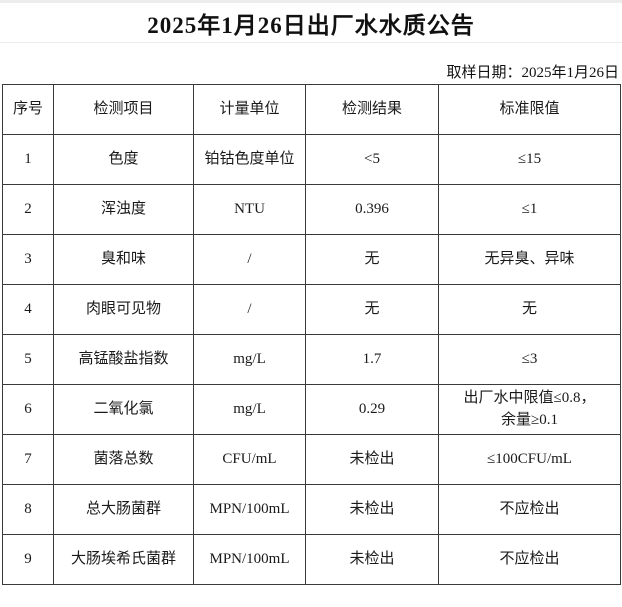  I want to click on row-number-cell: 5, so click(28, 359).